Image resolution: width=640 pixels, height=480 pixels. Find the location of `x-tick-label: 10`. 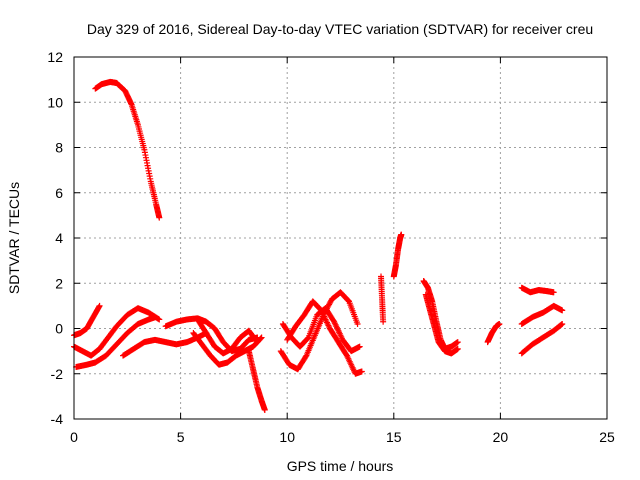

x-tick-label: 10 is located at coordinates (287, 437).